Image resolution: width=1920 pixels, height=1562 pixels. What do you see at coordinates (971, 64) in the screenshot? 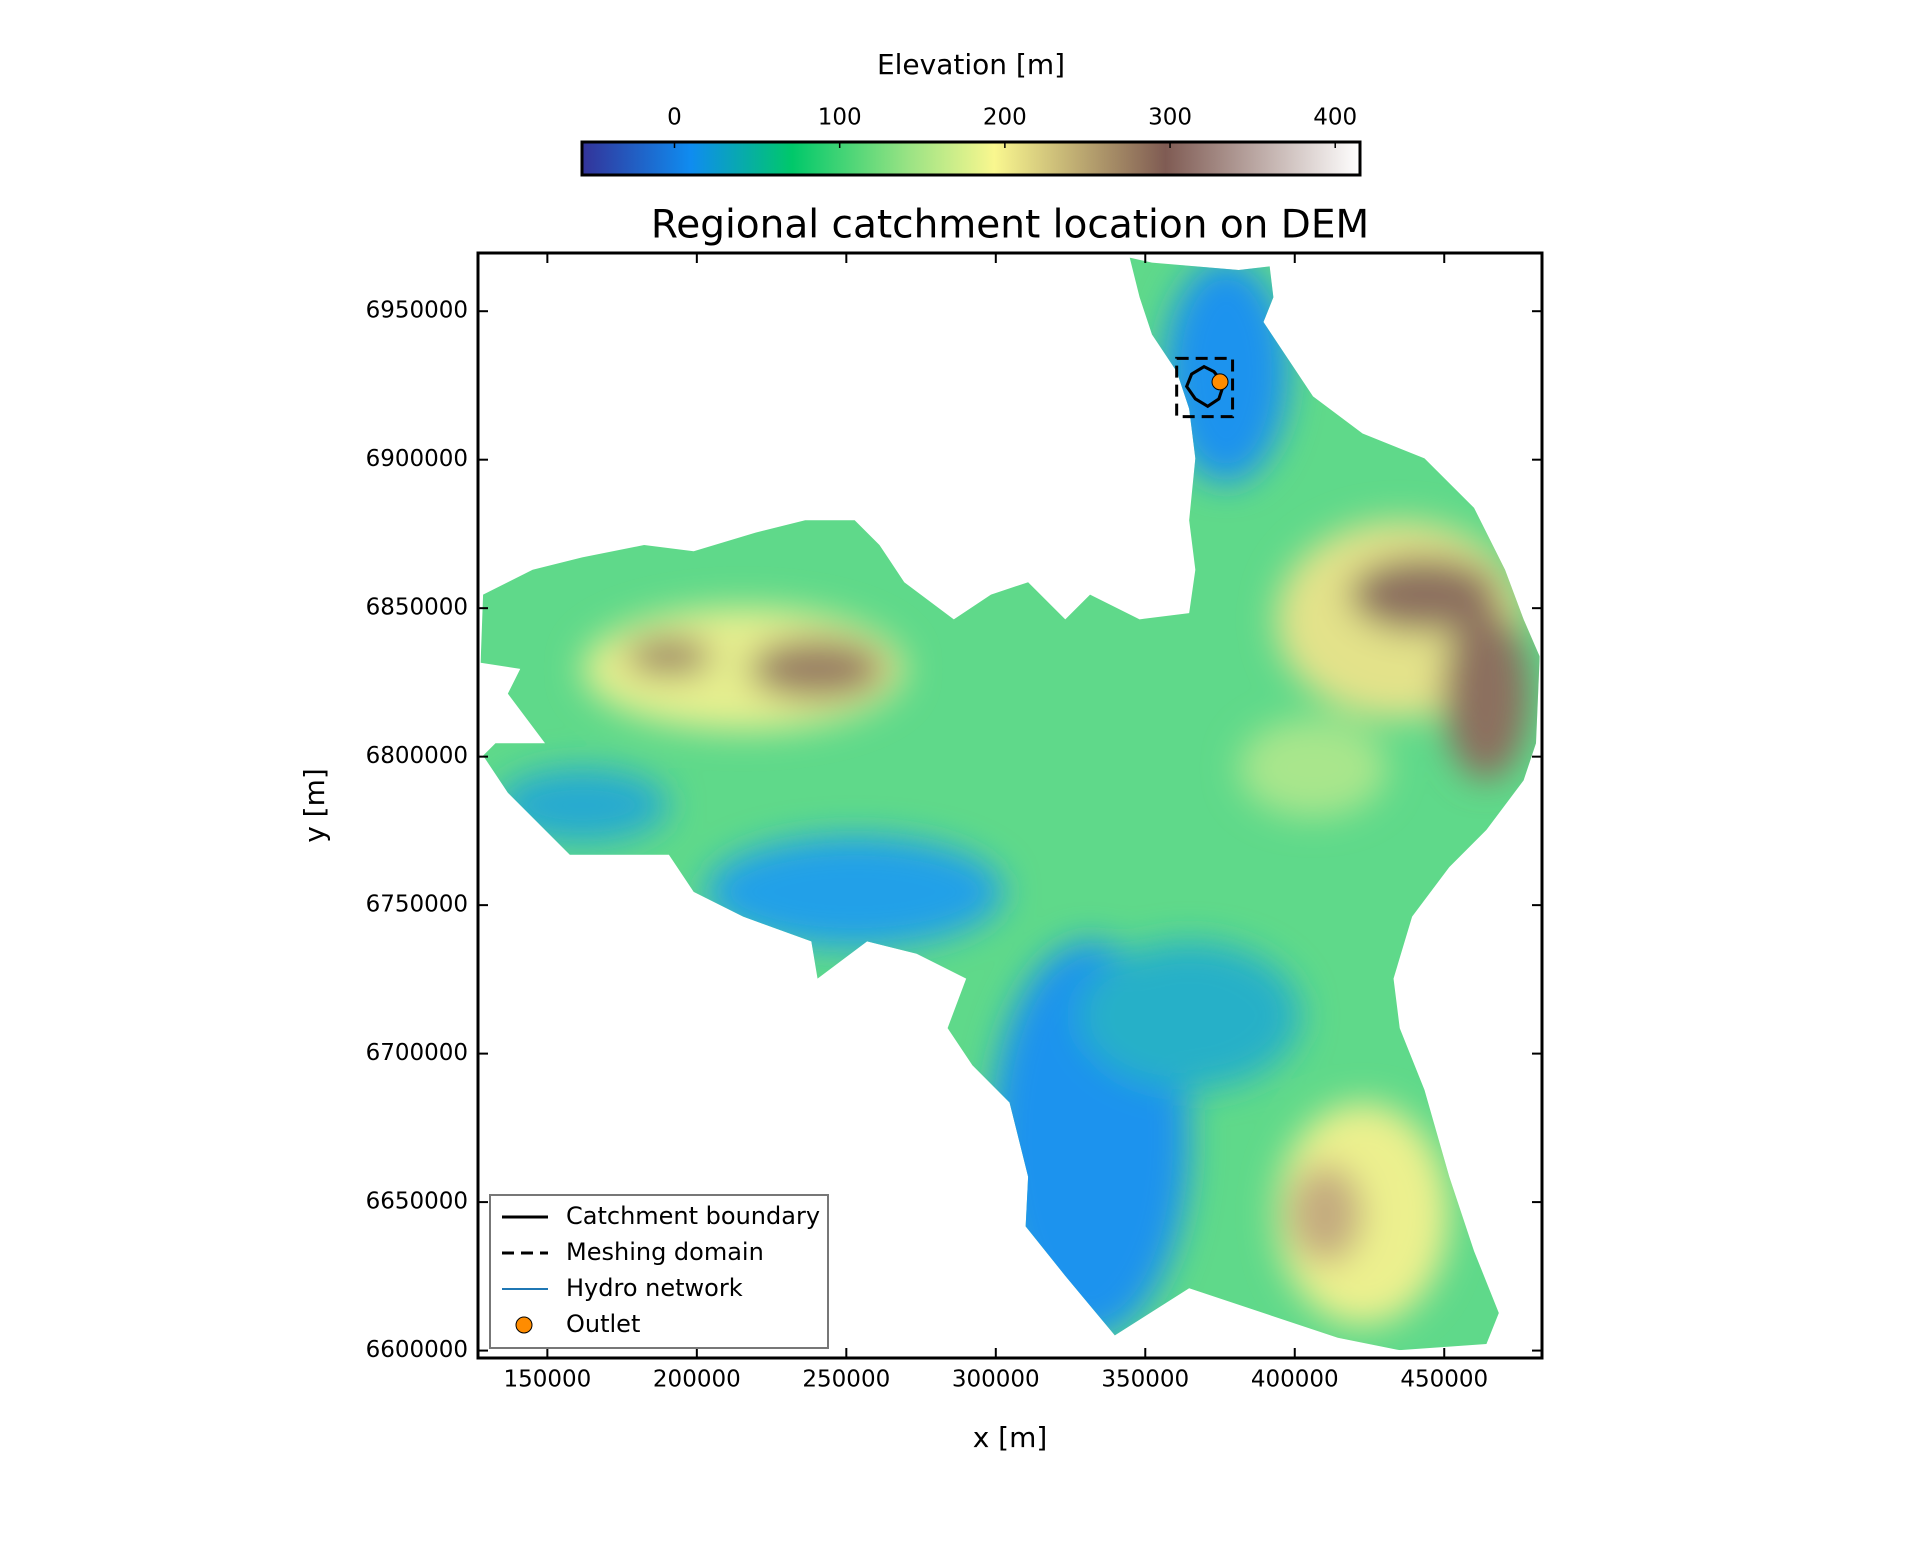
I see `colorbar-label: Elevation [m]` at bounding box center [971, 64].